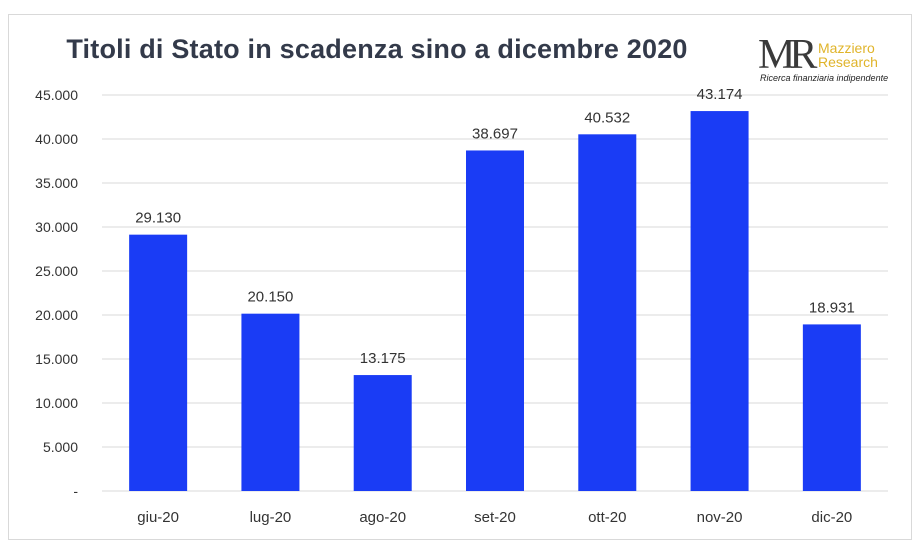  I want to click on mazziero-logo: MR, so click(790, 55).